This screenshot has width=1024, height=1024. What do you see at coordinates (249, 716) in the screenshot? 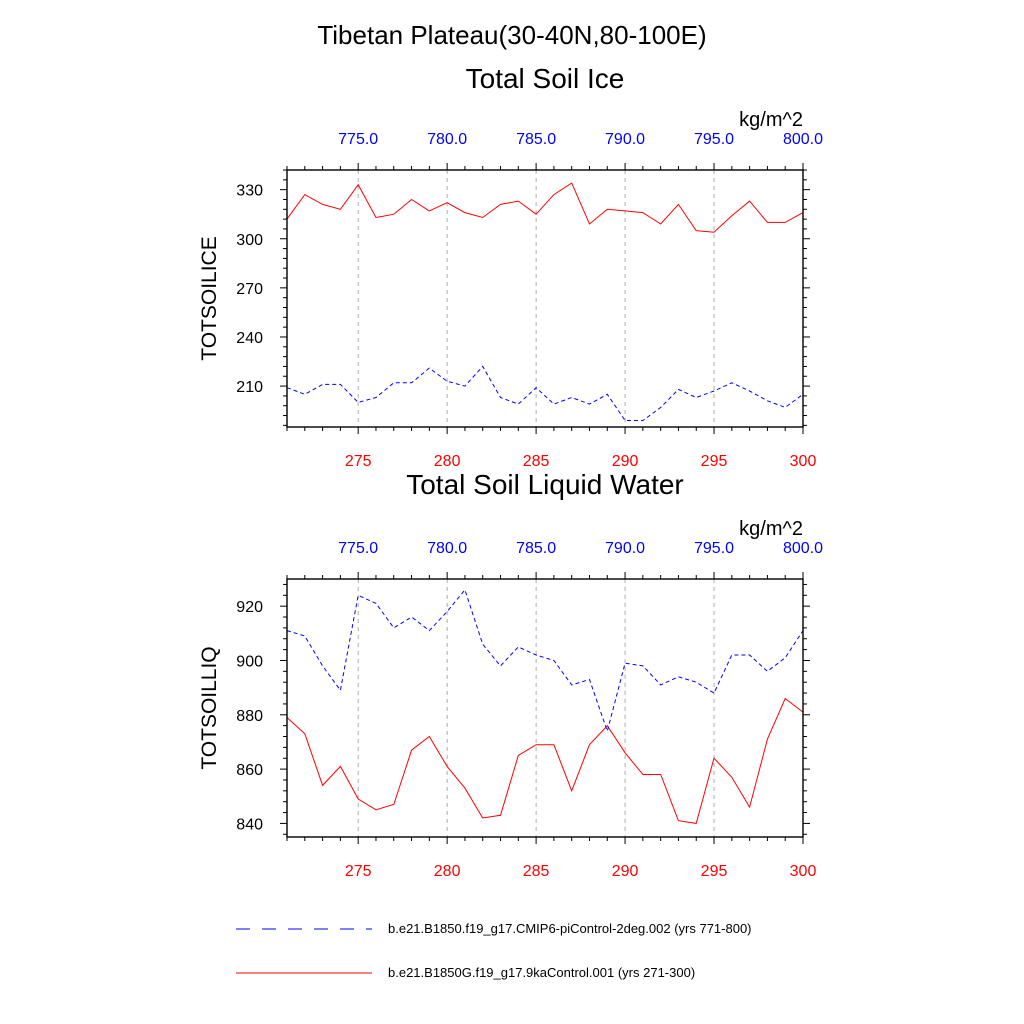
I see `y-tick-label: 880` at bounding box center [249, 716].